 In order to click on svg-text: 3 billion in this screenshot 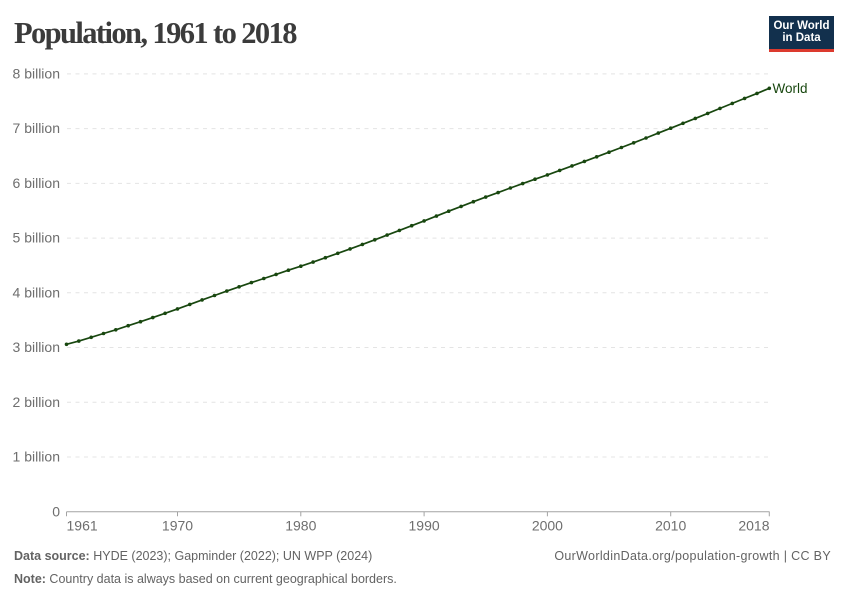, I will do `click(36, 347)`.